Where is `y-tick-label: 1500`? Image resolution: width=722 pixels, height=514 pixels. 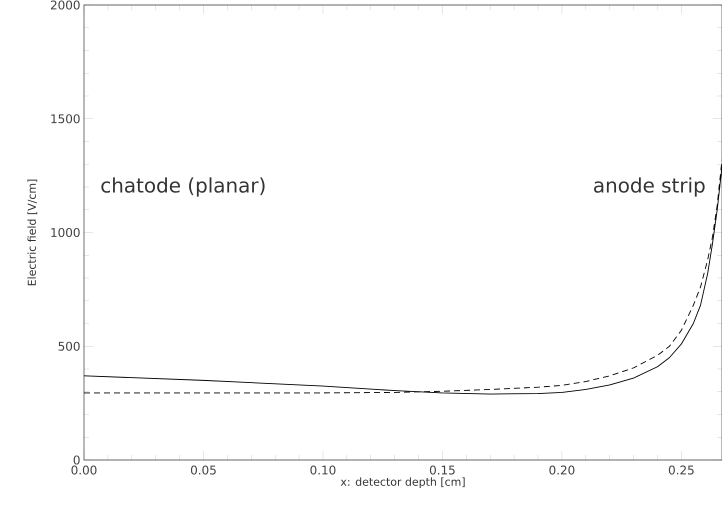 y-tick-label: 1500 is located at coordinates (65, 119).